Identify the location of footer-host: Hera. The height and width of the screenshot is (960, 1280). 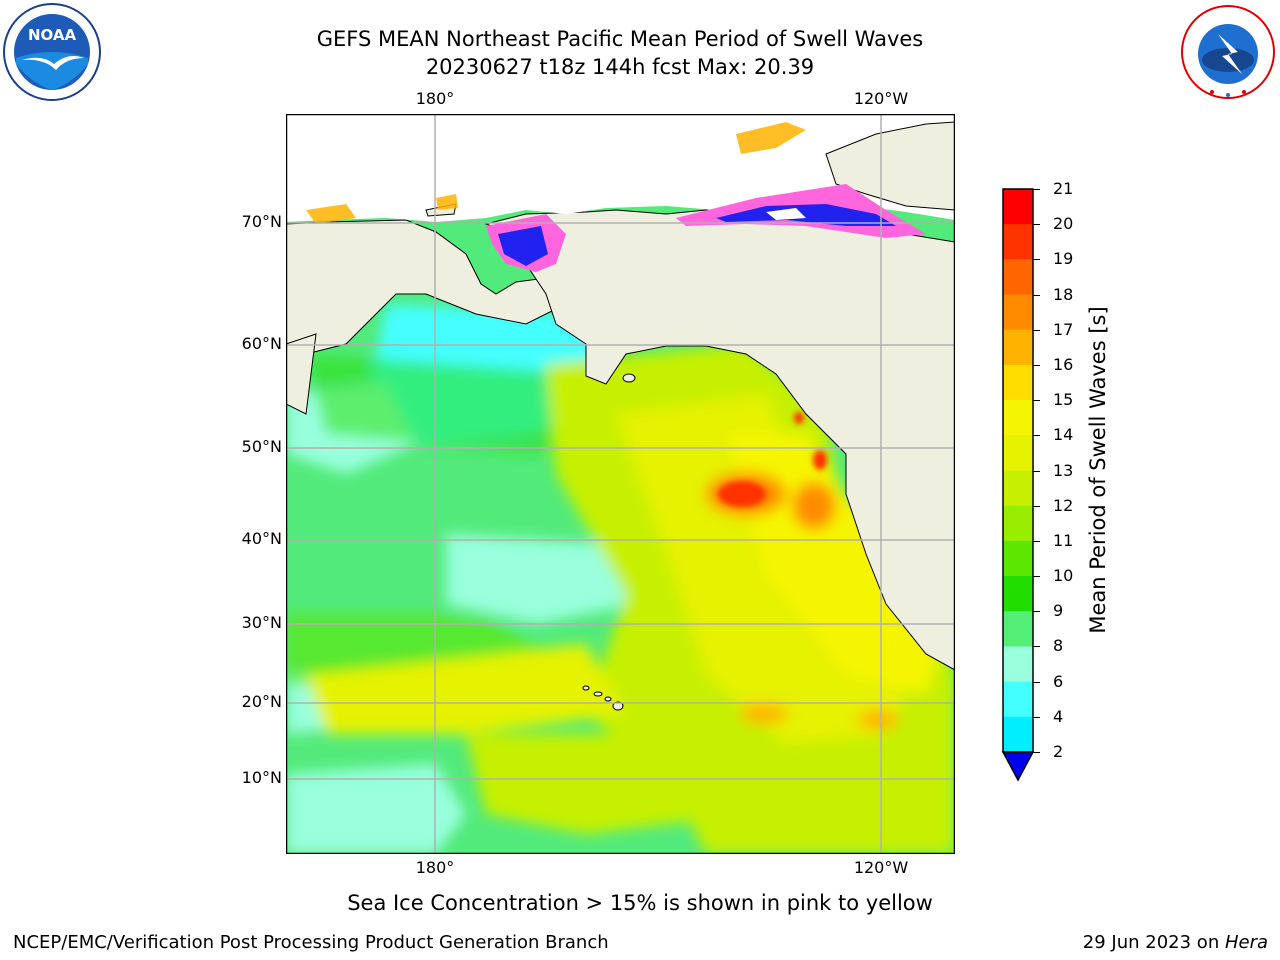
(1246, 942).